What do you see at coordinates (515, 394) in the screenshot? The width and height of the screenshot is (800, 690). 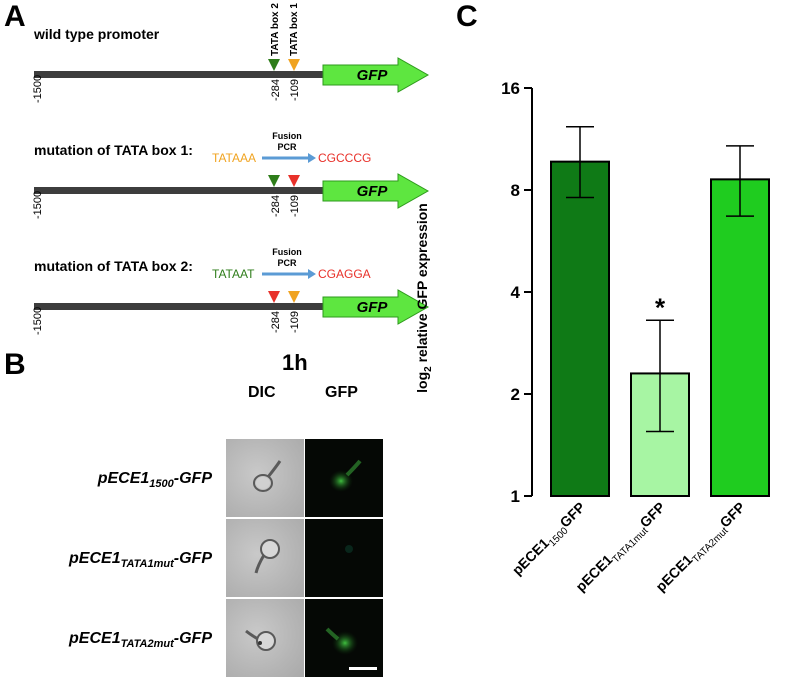 I see `y-tick-label: 2` at bounding box center [515, 394].